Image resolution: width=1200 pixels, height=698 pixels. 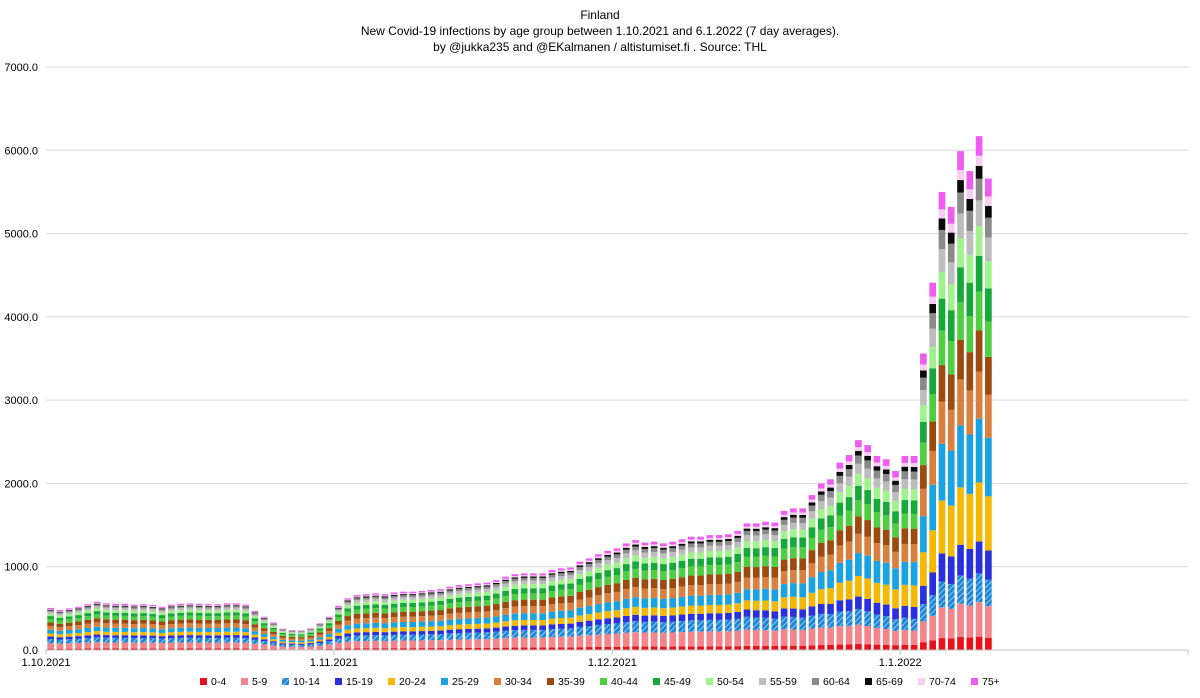 What do you see at coordinates (460, 682) in the screenshot?
I see `legend-item-25-29: 25-29` at bounding box center [460, 682].